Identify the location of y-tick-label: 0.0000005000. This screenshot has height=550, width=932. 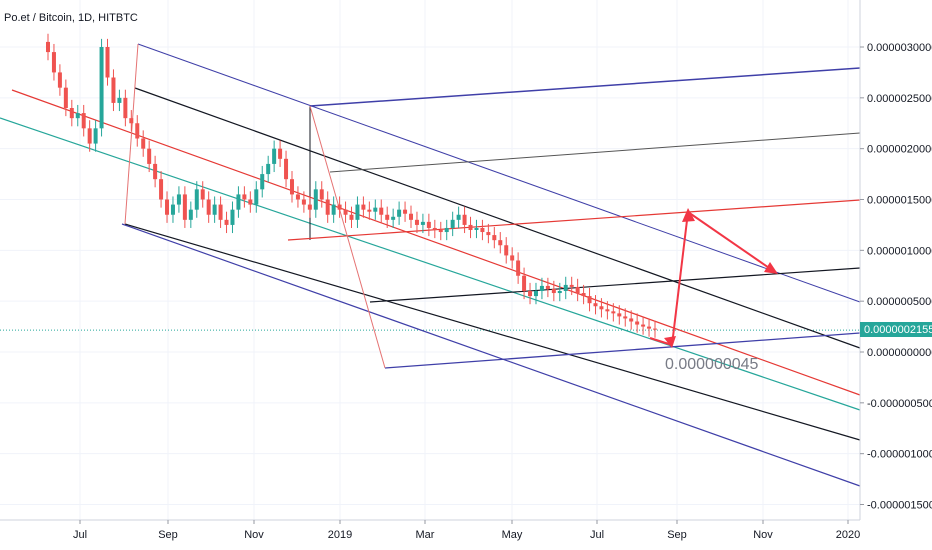
(899, 302).